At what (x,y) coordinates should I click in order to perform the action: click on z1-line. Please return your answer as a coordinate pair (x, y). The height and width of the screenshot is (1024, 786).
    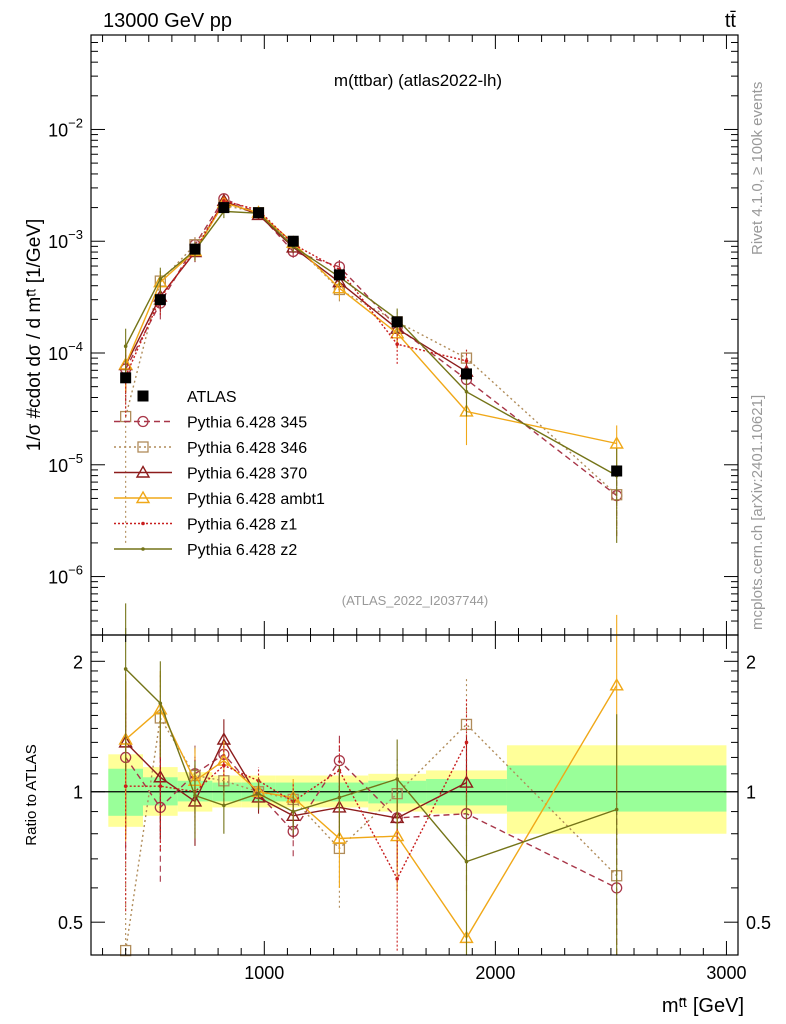
    Looking at the image, I should click on (296, 288).